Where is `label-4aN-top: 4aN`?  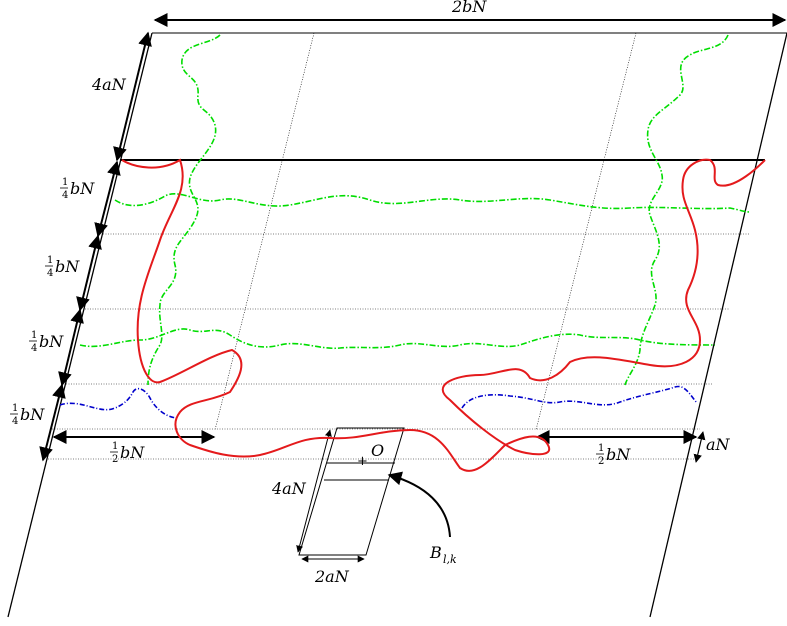 label-4aN-top: 4aN is located at coordinates (109, 84).